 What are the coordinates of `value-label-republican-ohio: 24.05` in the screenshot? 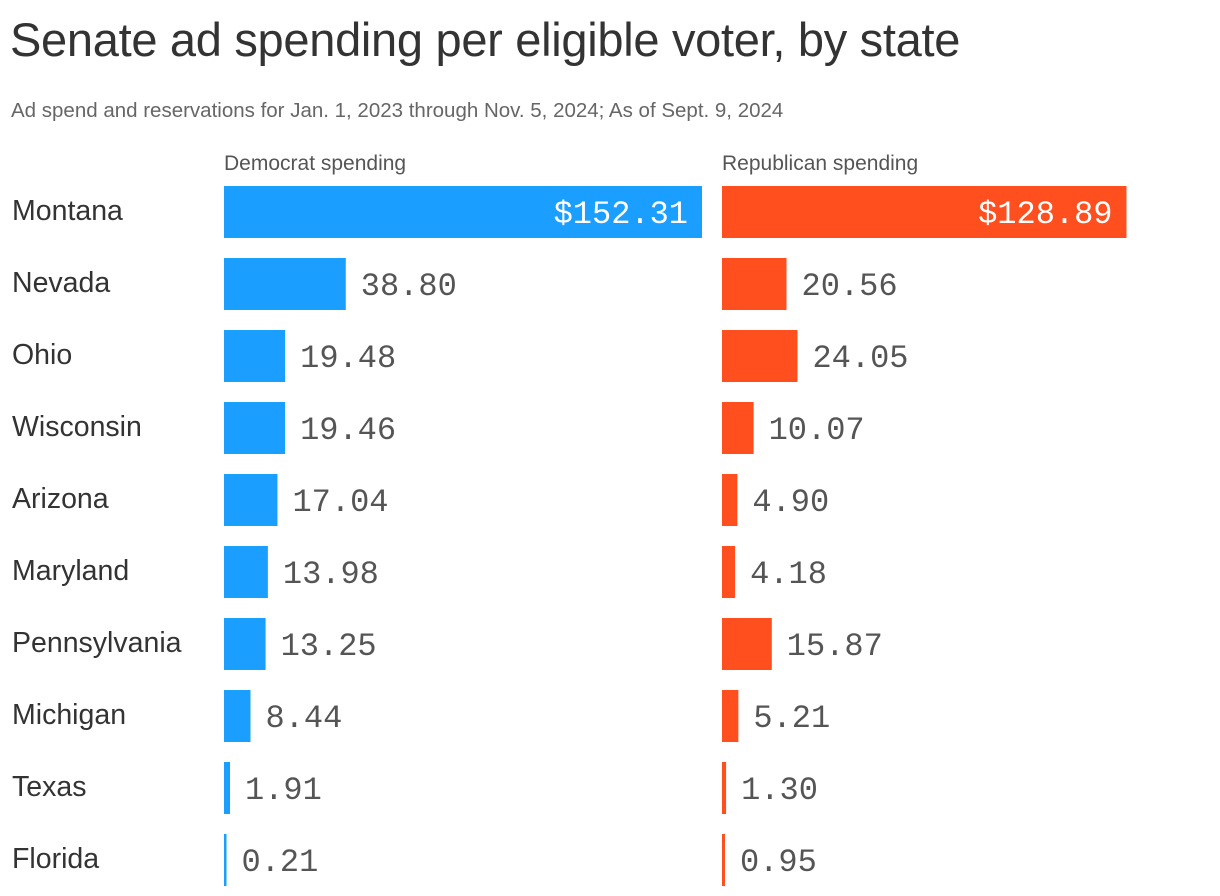 It's located at (860, 358).